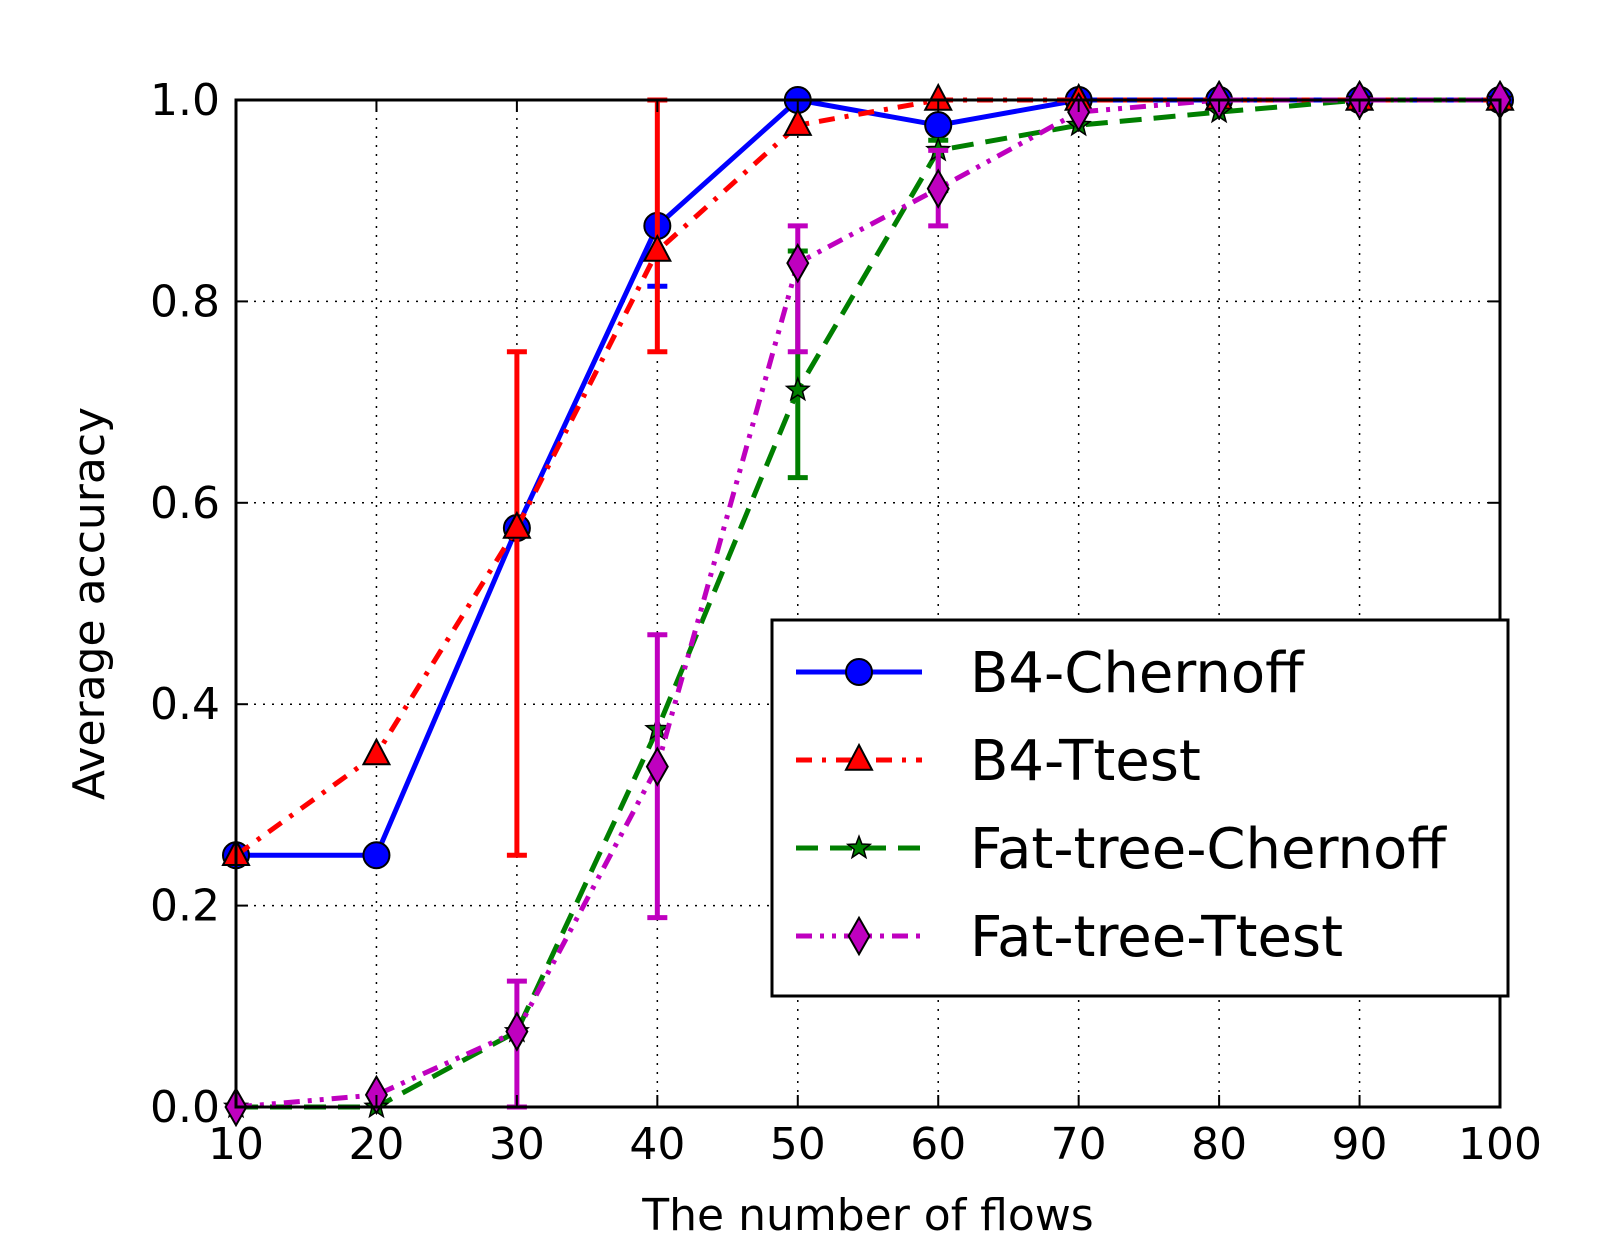  I want to click on y-axis-label: Average accuracy, so click(89, 603).